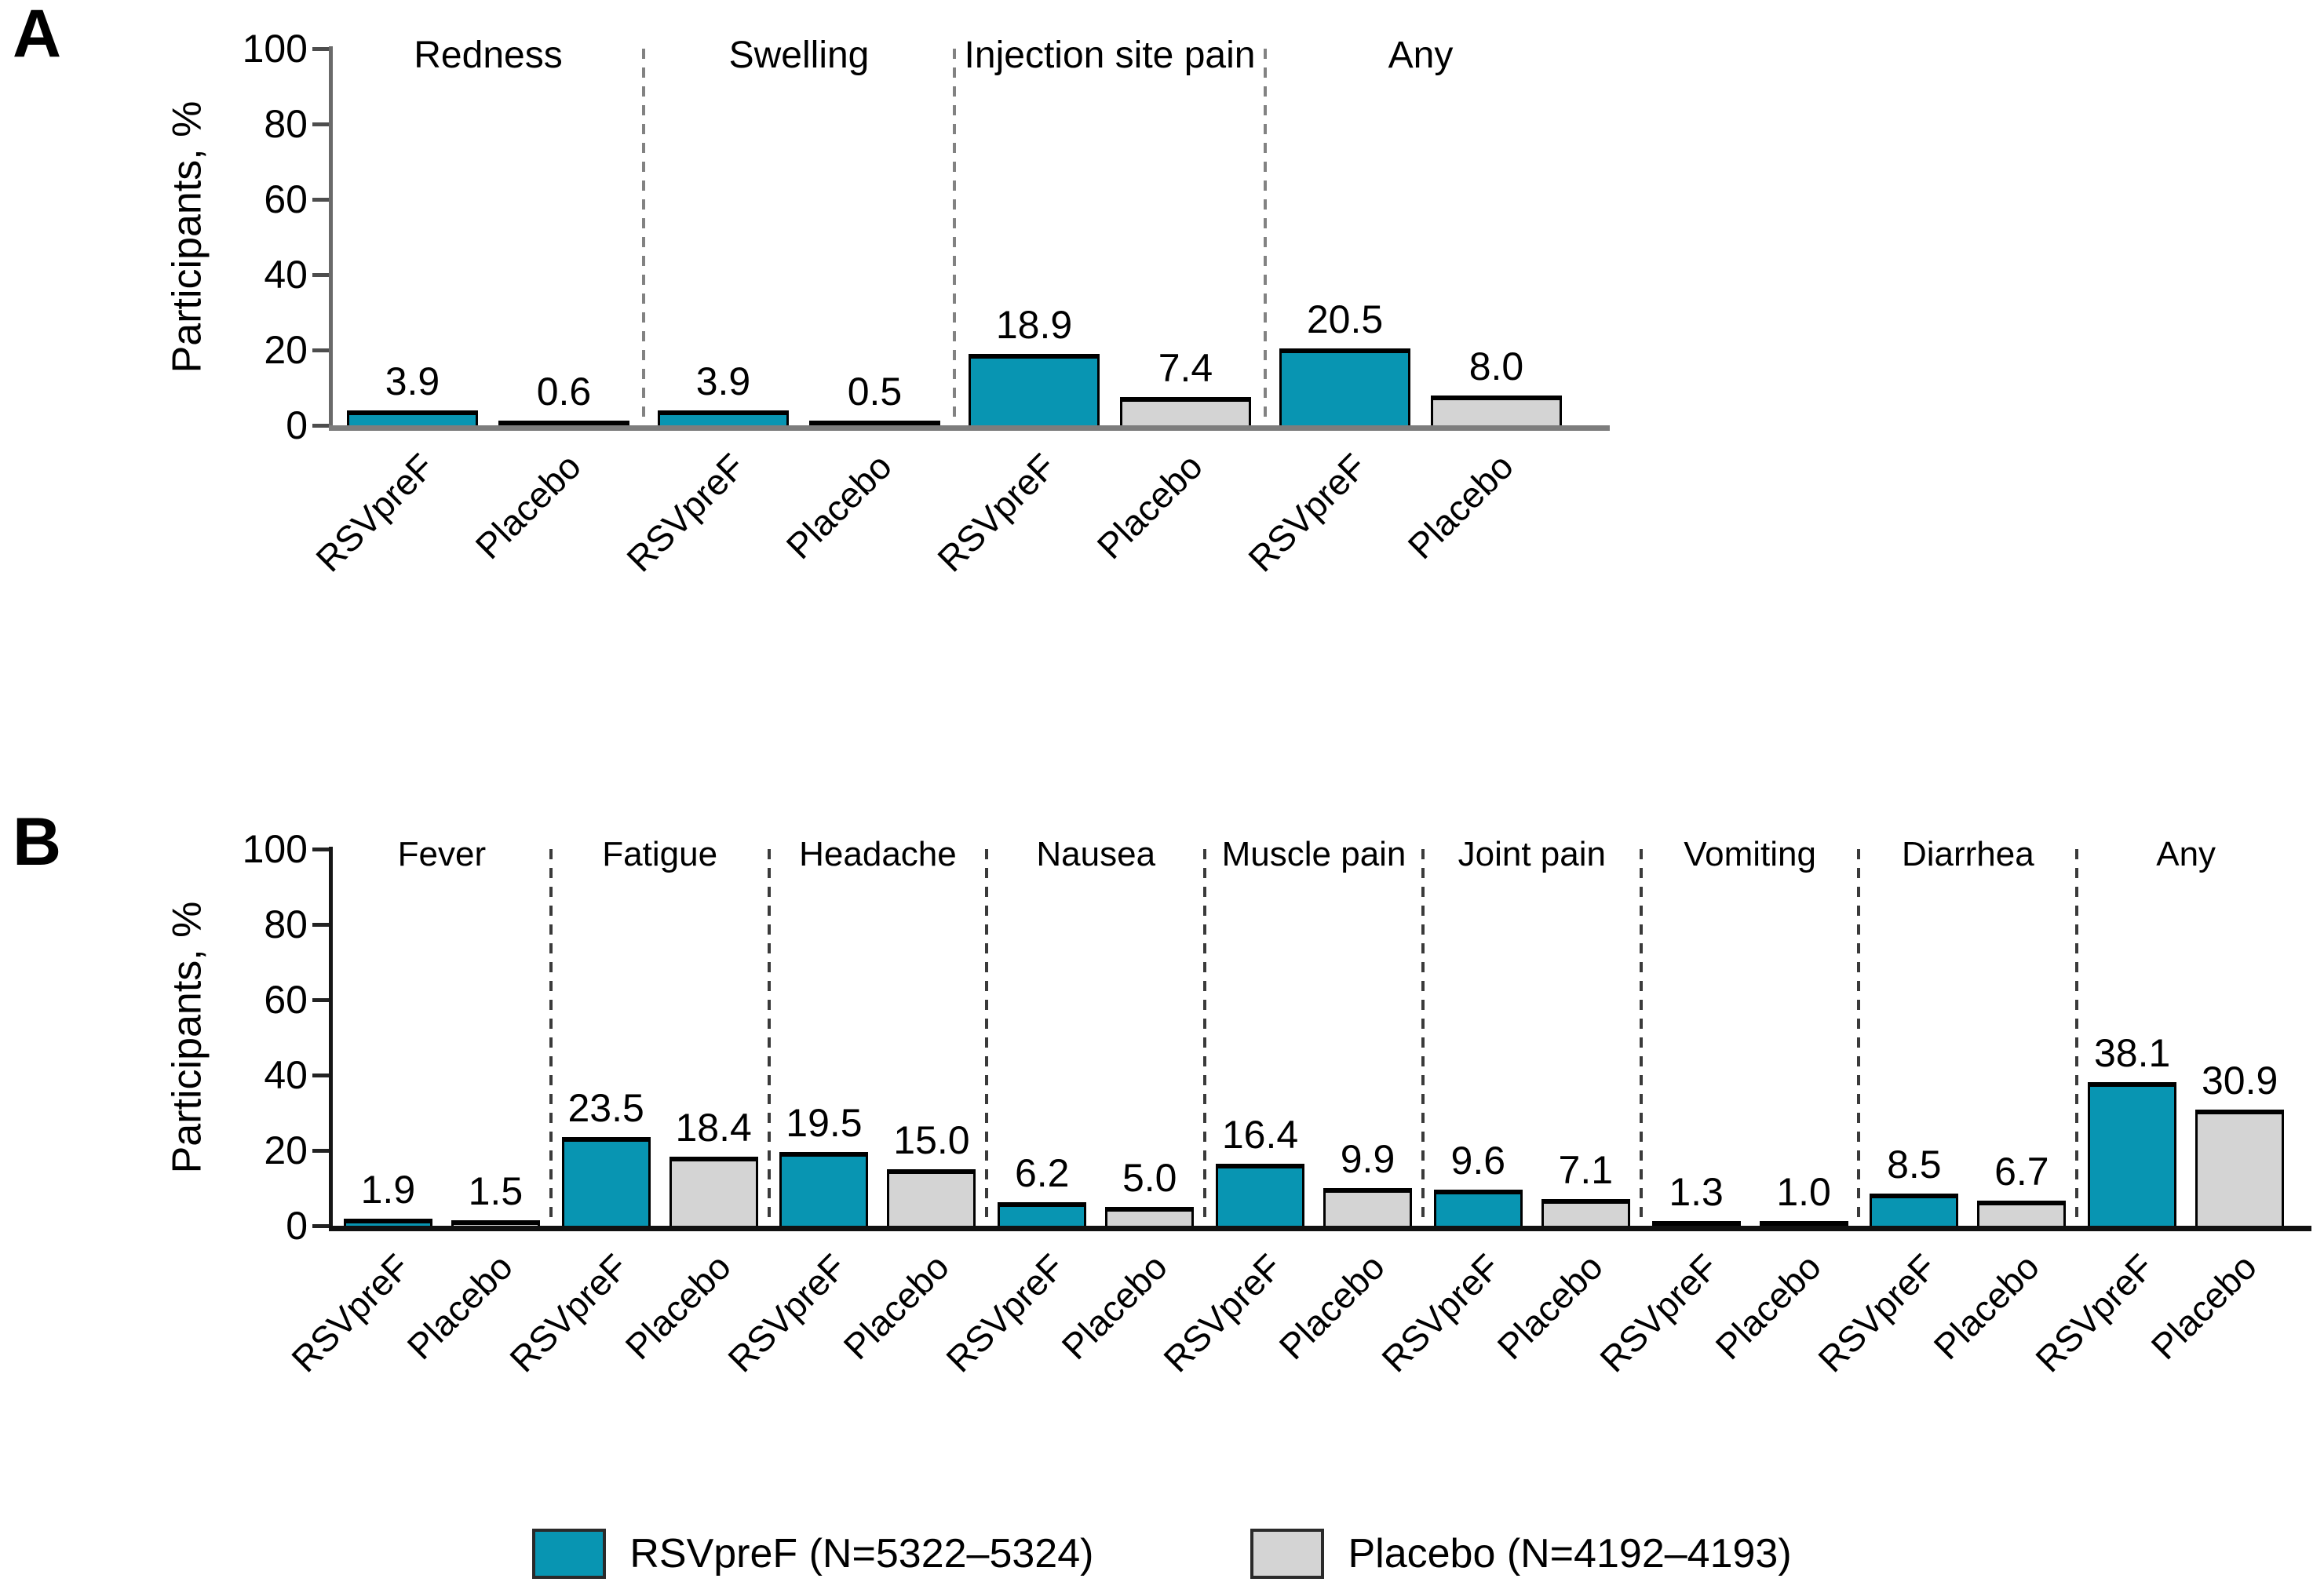 The height and width of the screenshot is (1593, 2324). I want to click on bar-unit: 0.6, so click(563, 398).